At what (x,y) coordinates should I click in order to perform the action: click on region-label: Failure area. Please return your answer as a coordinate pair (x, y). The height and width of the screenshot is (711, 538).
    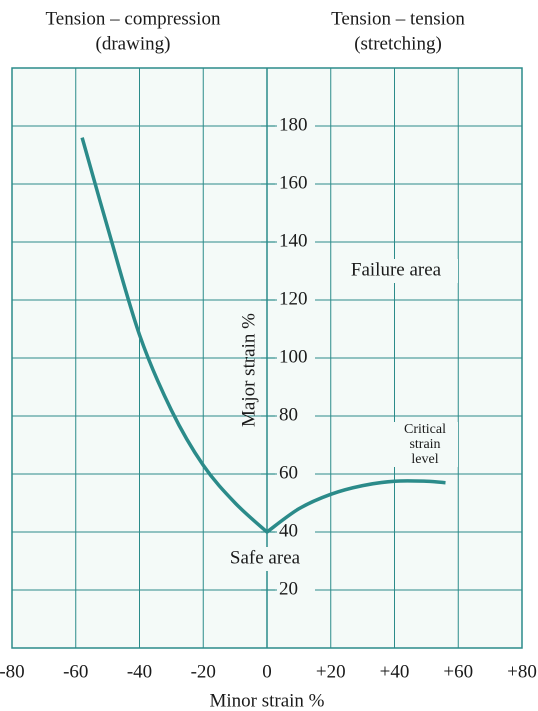
    Looking at the image, I should click on (396, 269).